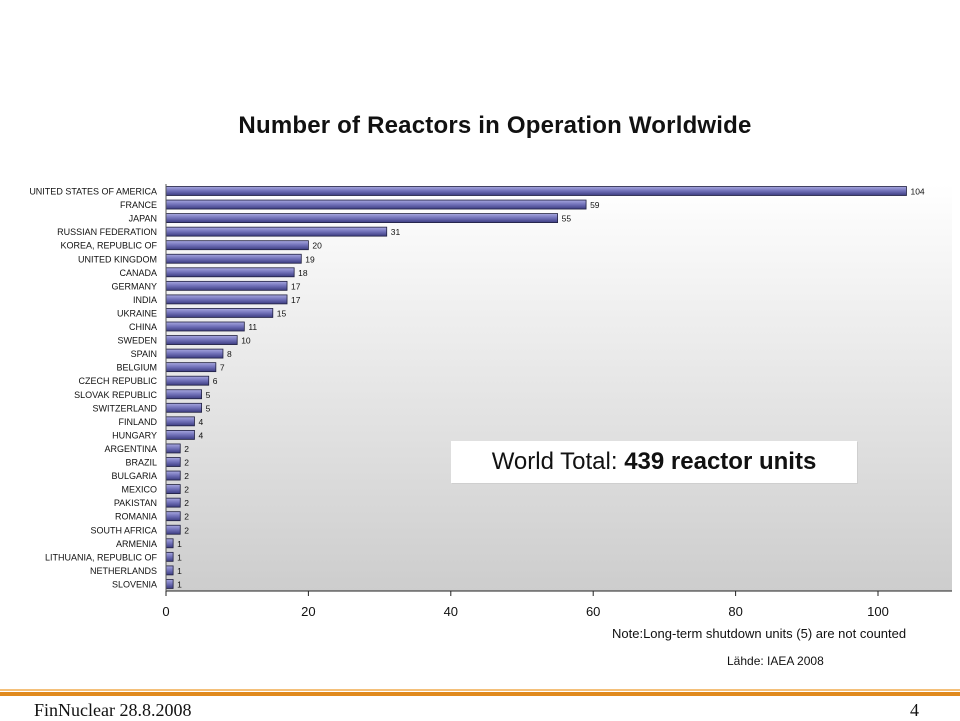 Image resolution: width=960 pixels, height=721 pixels. What do you see at coordinates (123, 571) in the screenshot?
I see `category-label: NETHERLANDS` at bounding box center [123, 571].